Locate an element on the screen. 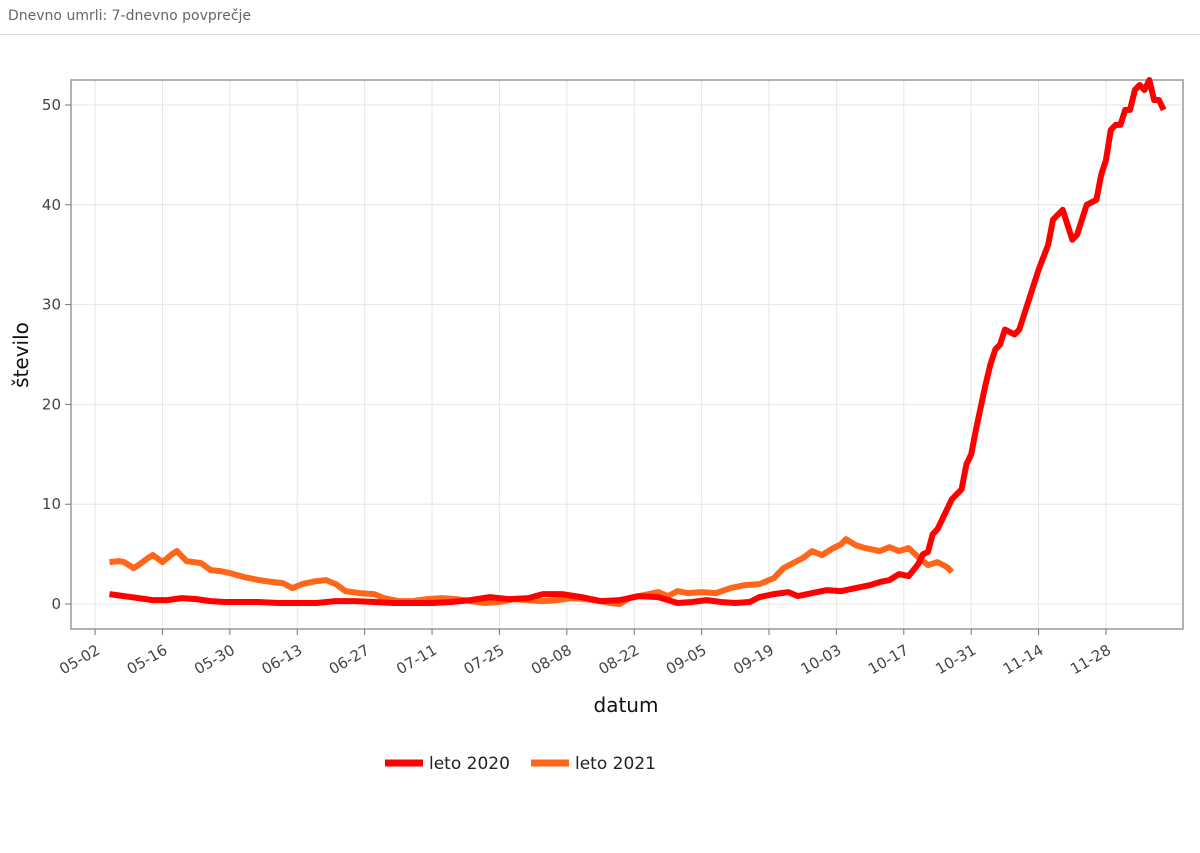  x-tick-label: 10-17 is located at coordinates (888, 659).